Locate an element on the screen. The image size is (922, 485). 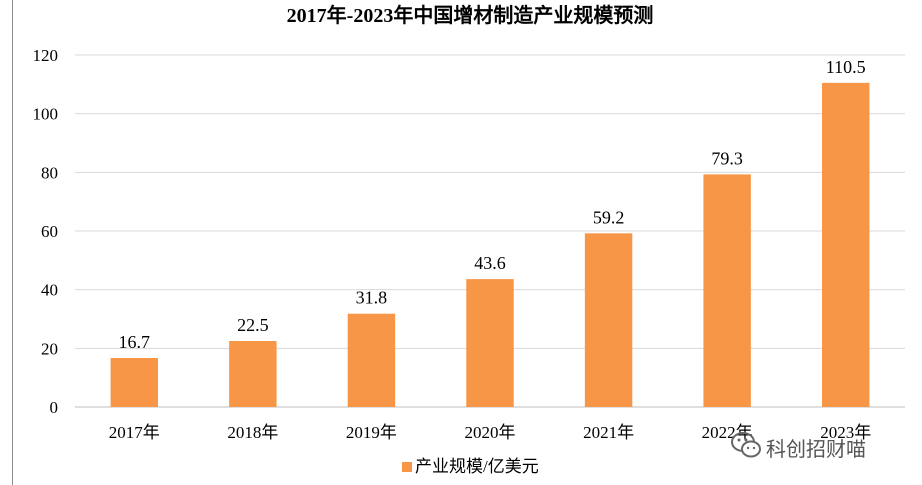
x-tick-label: 2023年 is located at coordinates (845, 432).